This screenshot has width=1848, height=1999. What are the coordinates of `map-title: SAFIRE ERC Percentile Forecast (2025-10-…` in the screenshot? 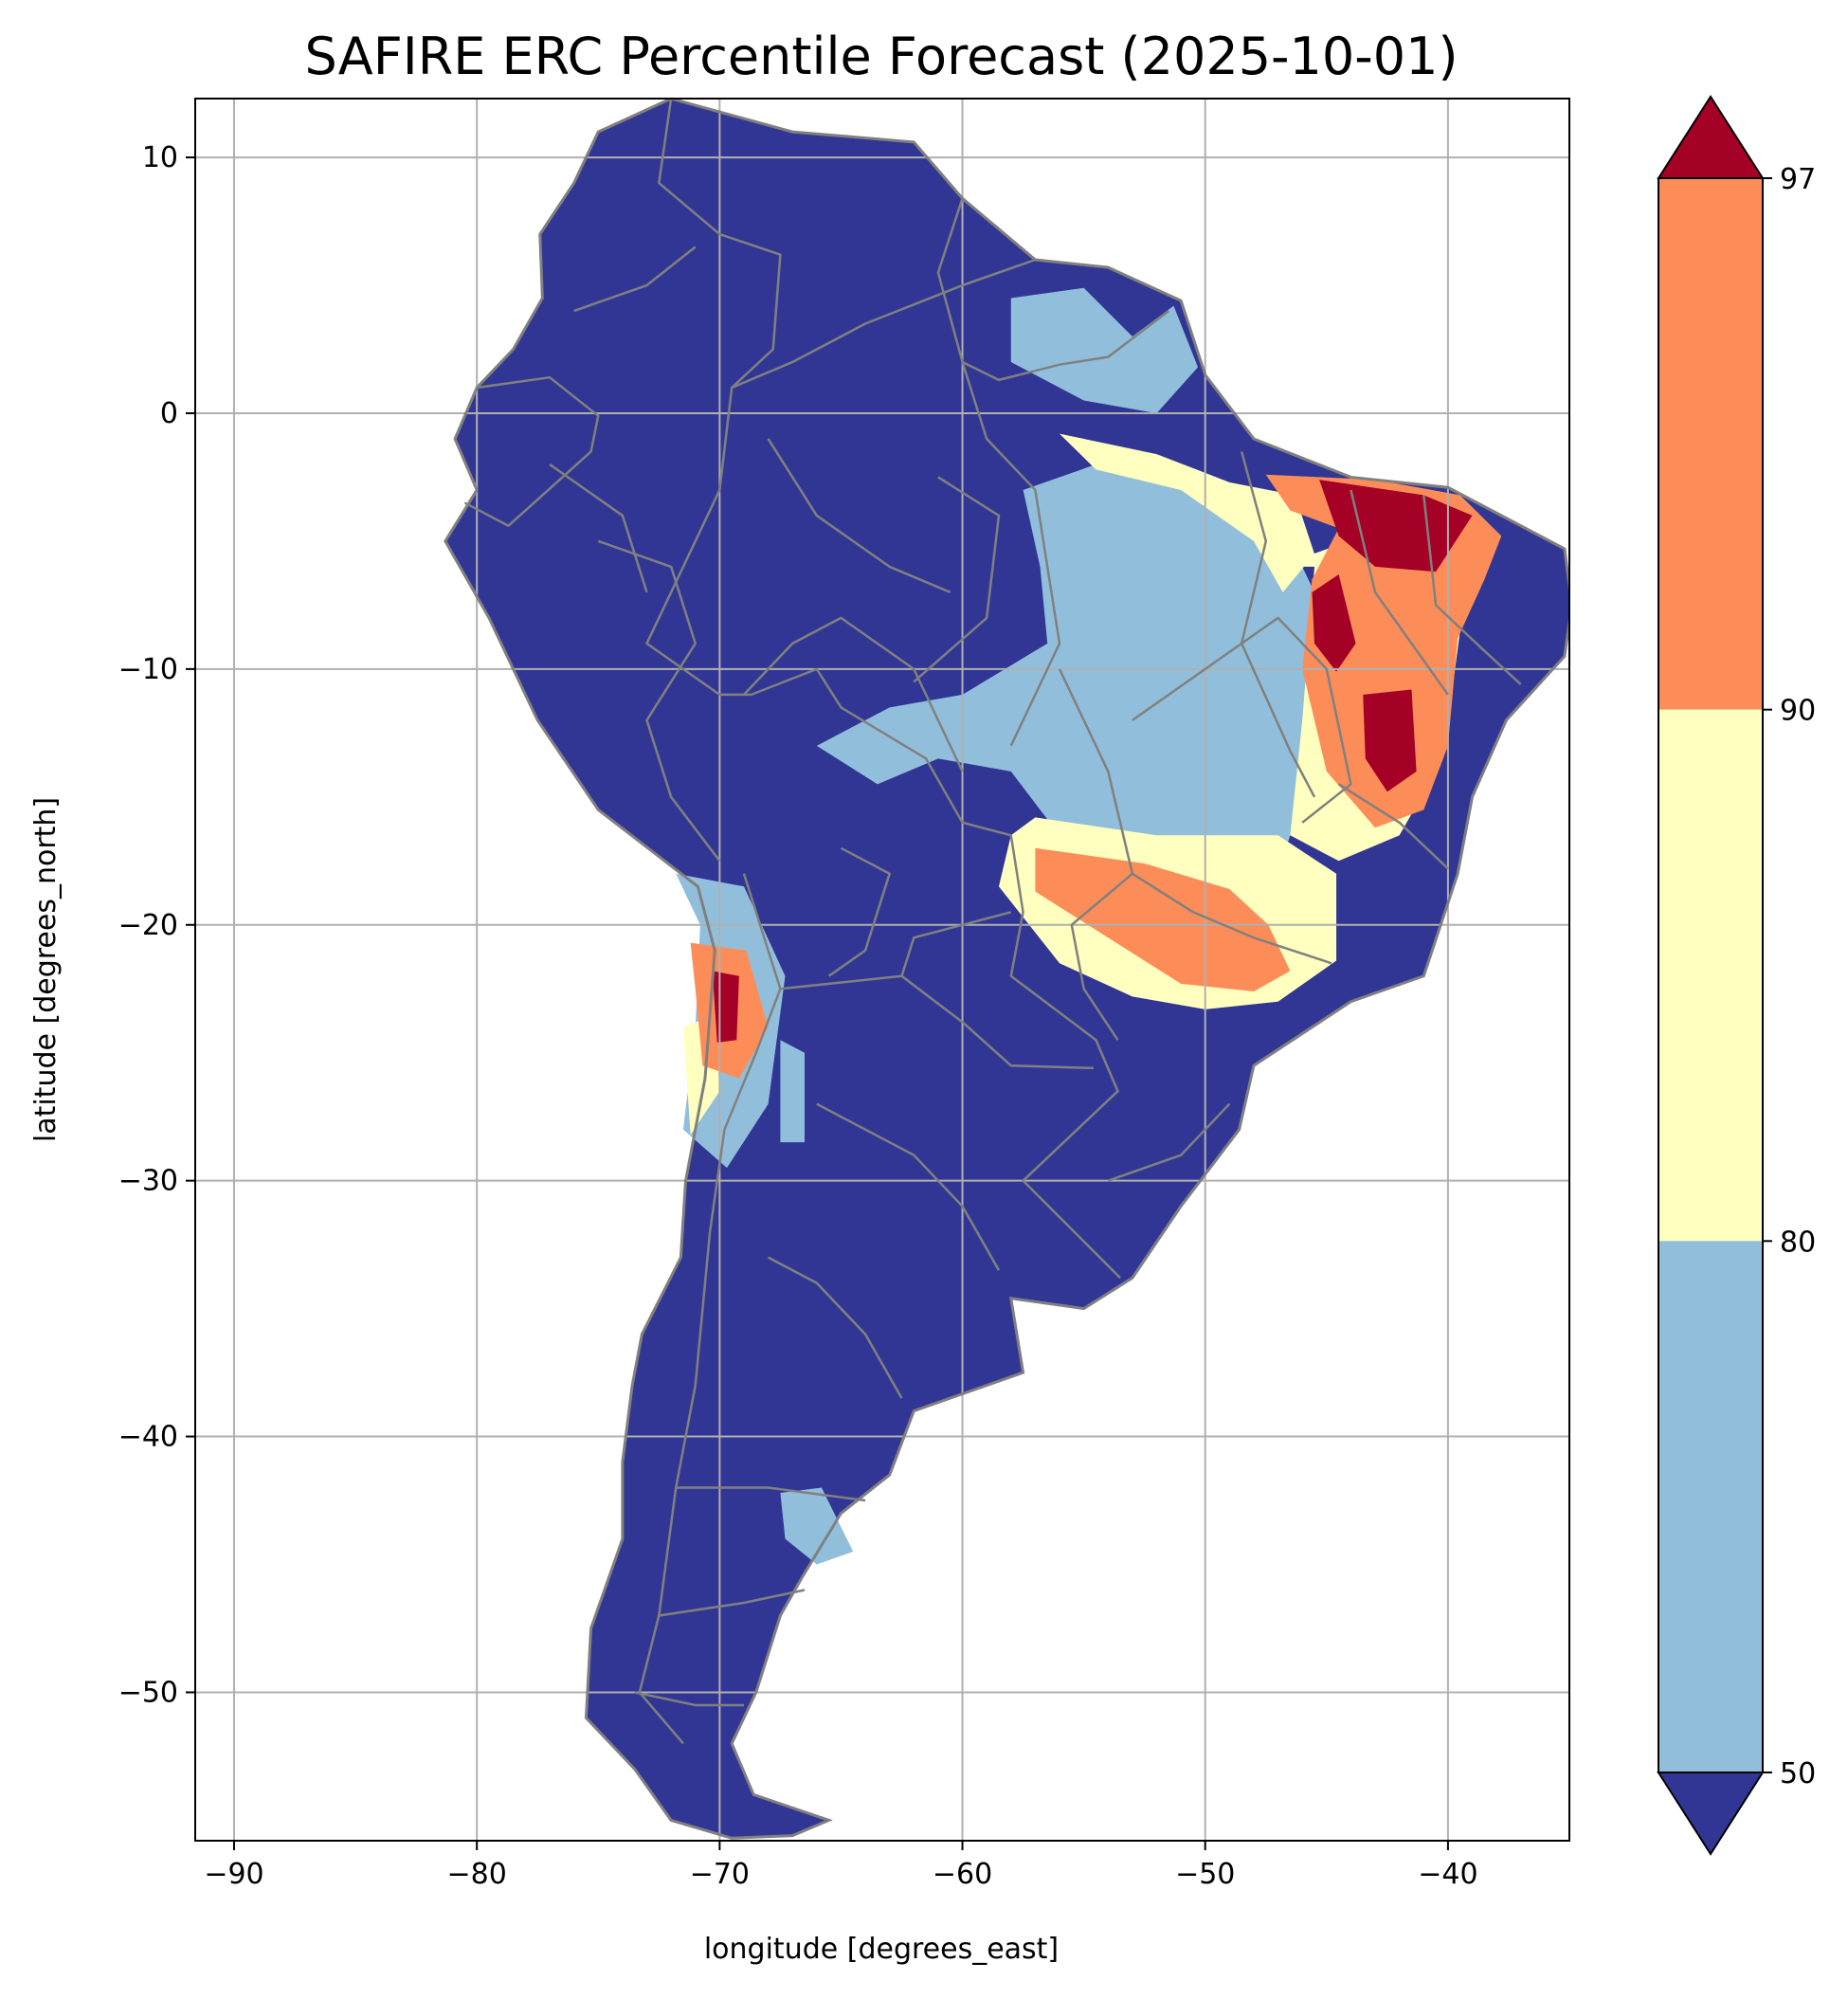 It's located at (881, 57).